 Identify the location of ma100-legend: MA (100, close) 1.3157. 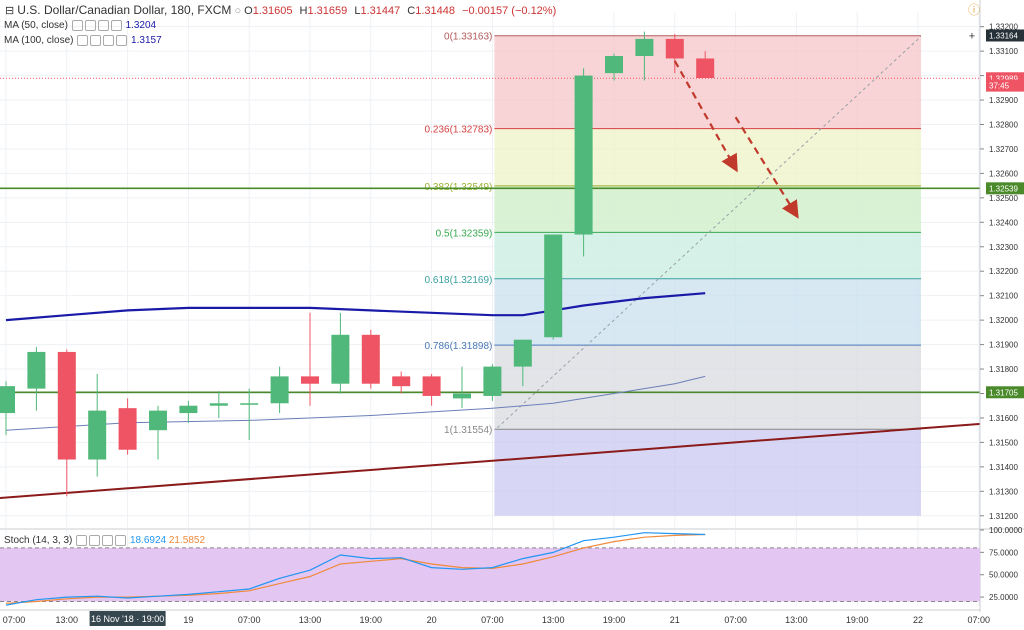
(83, 40).